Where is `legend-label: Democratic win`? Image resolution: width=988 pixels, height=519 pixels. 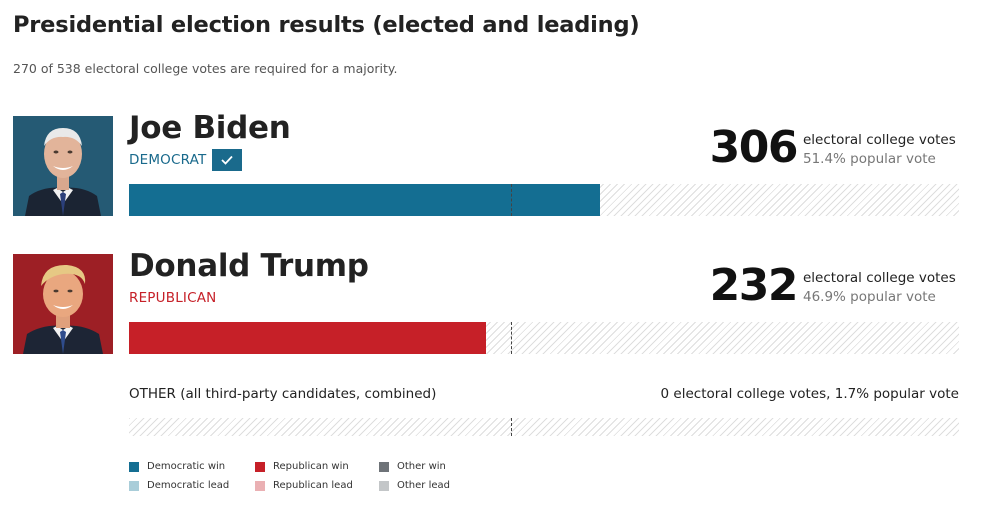 legend-label: Democratic win is located at coordinates (186, 466).